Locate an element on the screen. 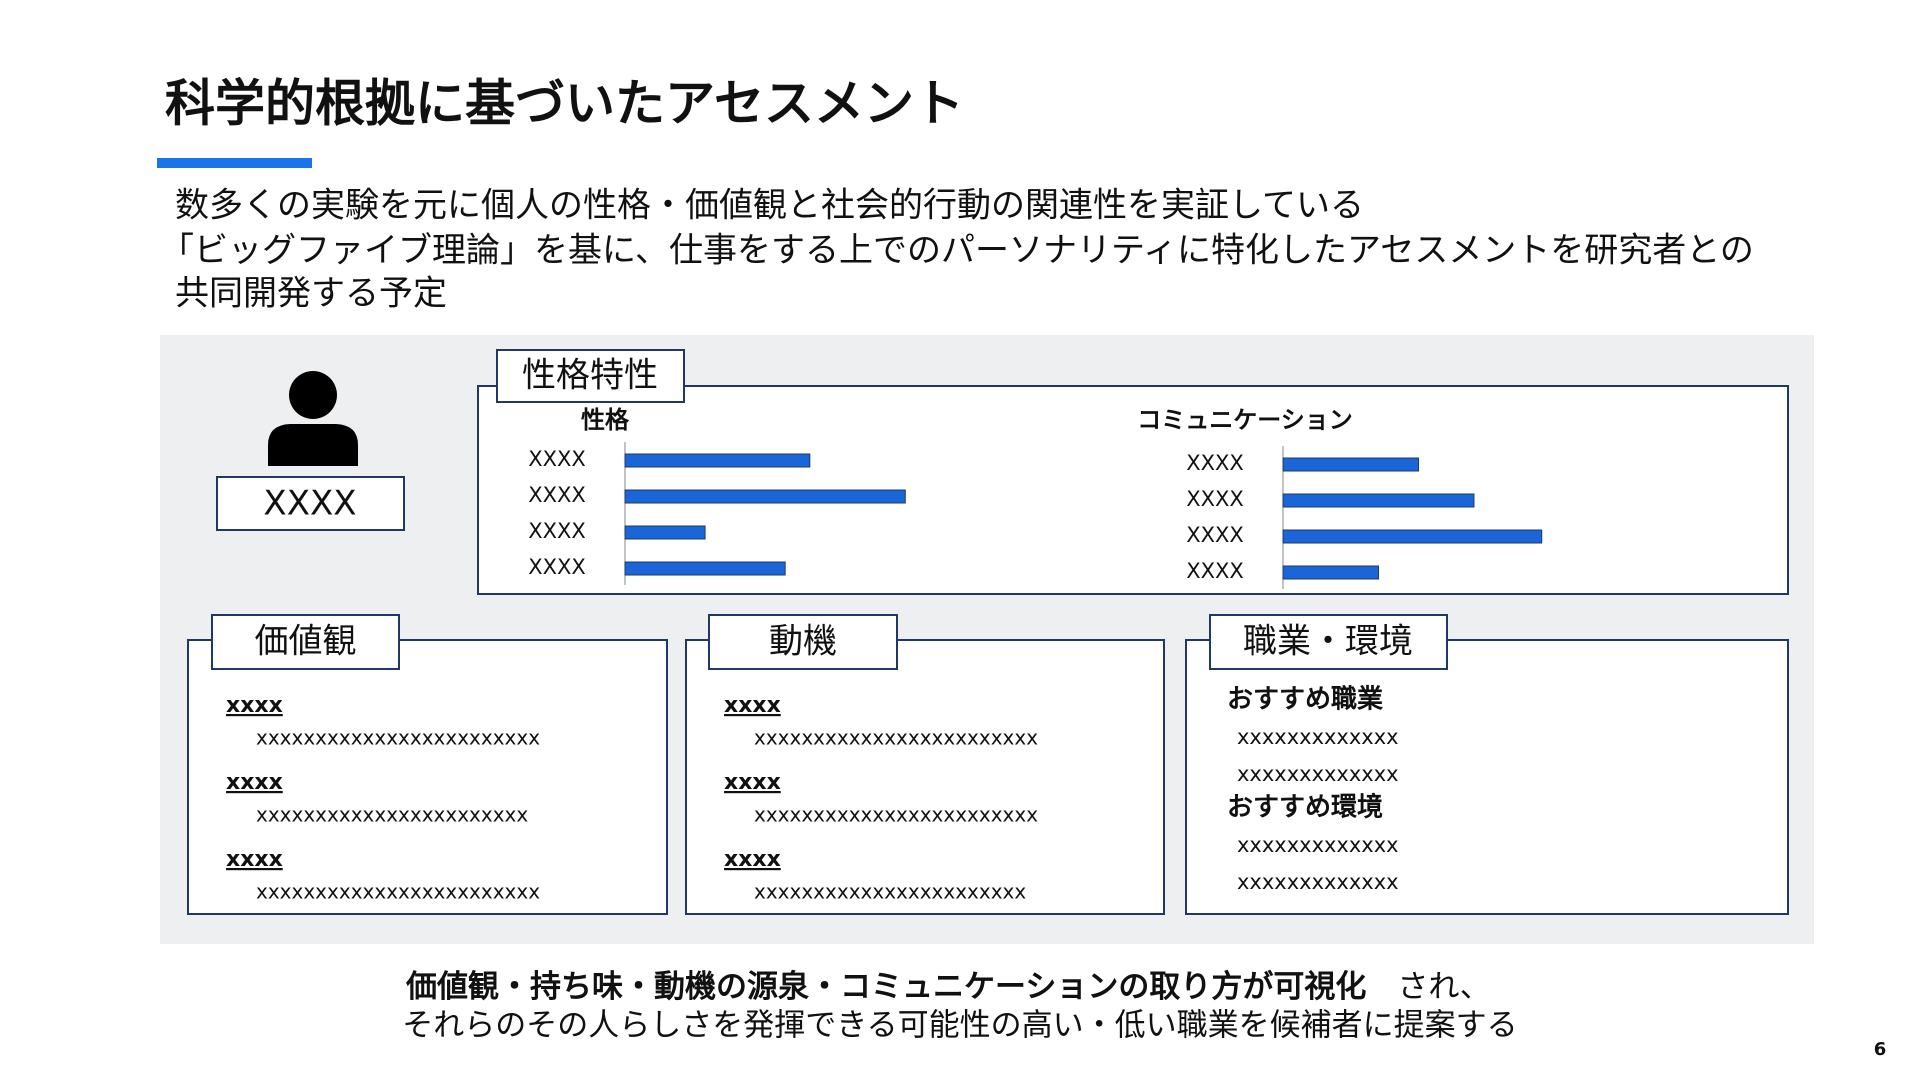 Image resolution: width=1920 pixels, height=1084 pixels. tab-title: 性格特性 is located at coordinates (590, 376).